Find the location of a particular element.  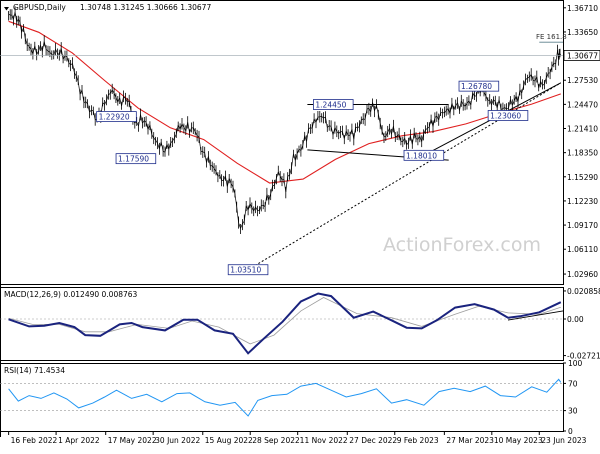

collapse-triangle-icon is located at coordinates (6, 9).